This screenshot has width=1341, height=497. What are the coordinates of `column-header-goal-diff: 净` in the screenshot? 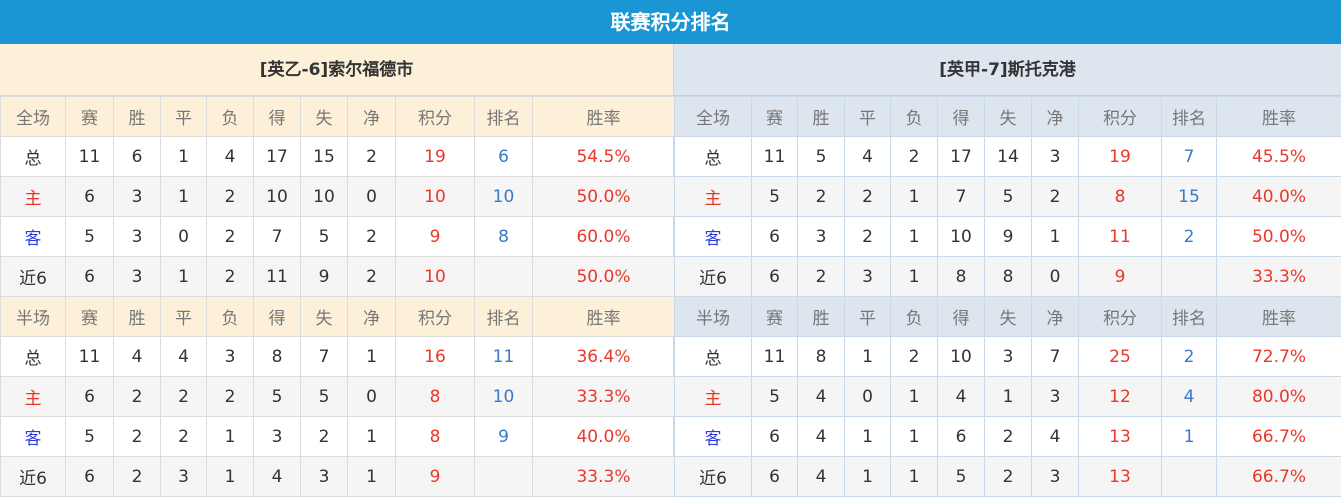 It's located at (372, 317).